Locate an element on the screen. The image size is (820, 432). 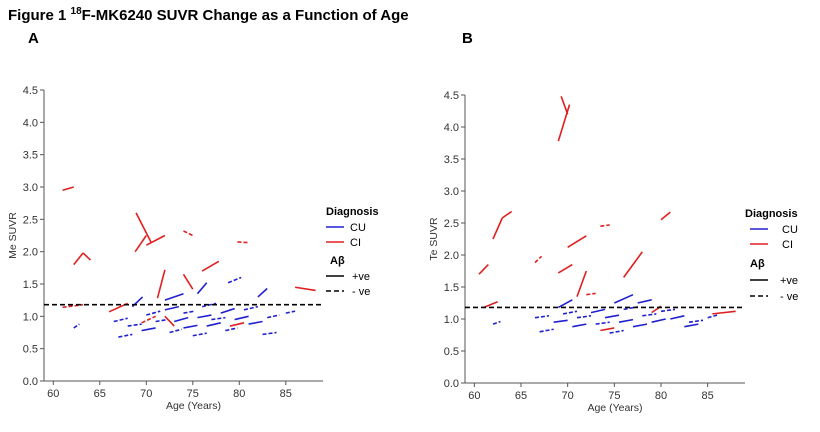
panel-a-y-tick-label: 0.5 is located at coordinates (30, 350).